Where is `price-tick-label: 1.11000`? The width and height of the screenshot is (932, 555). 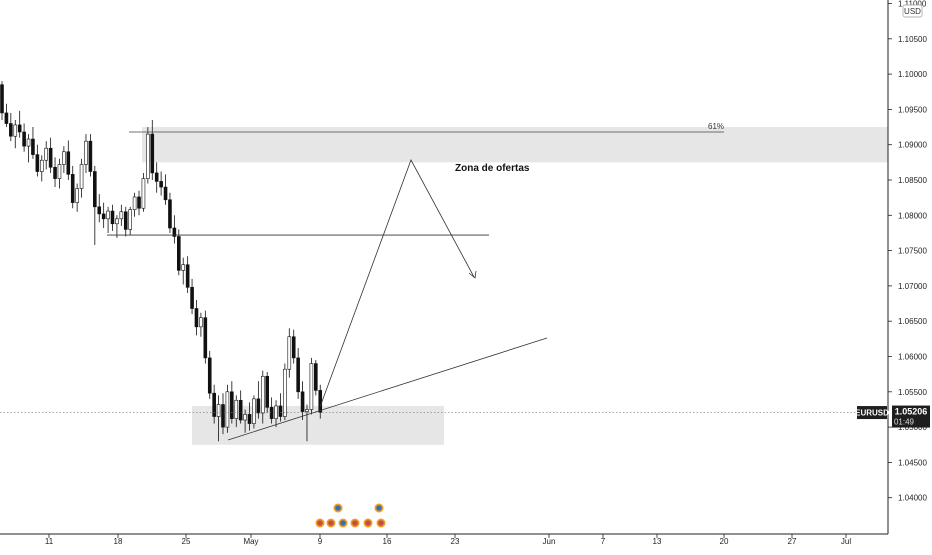
price-tick-label: 1.11000 is located at coordinates (912, 4).